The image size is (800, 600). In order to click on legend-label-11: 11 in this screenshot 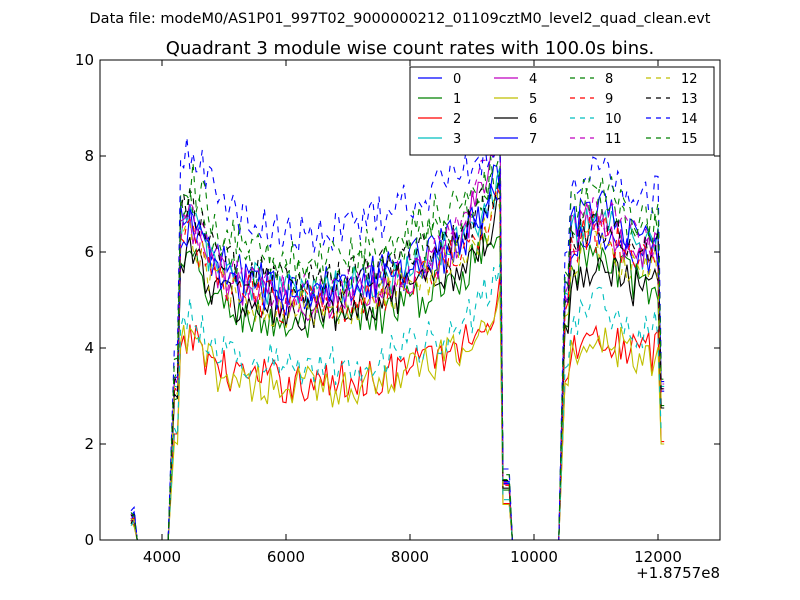, I will do `click(613, 139)`.